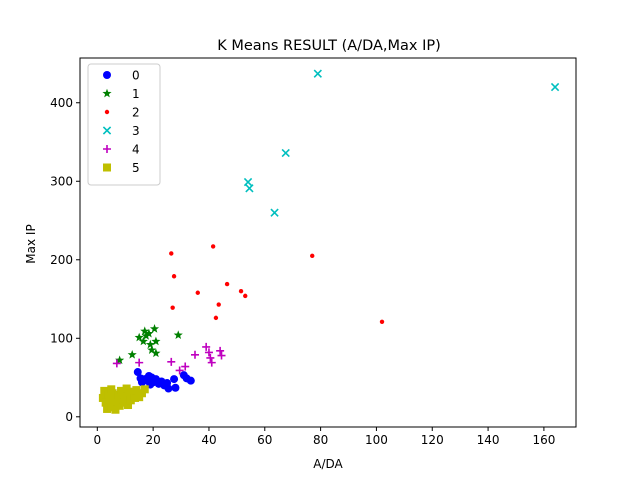  I want to click on legend-label-5: 5, so click(136, 168).